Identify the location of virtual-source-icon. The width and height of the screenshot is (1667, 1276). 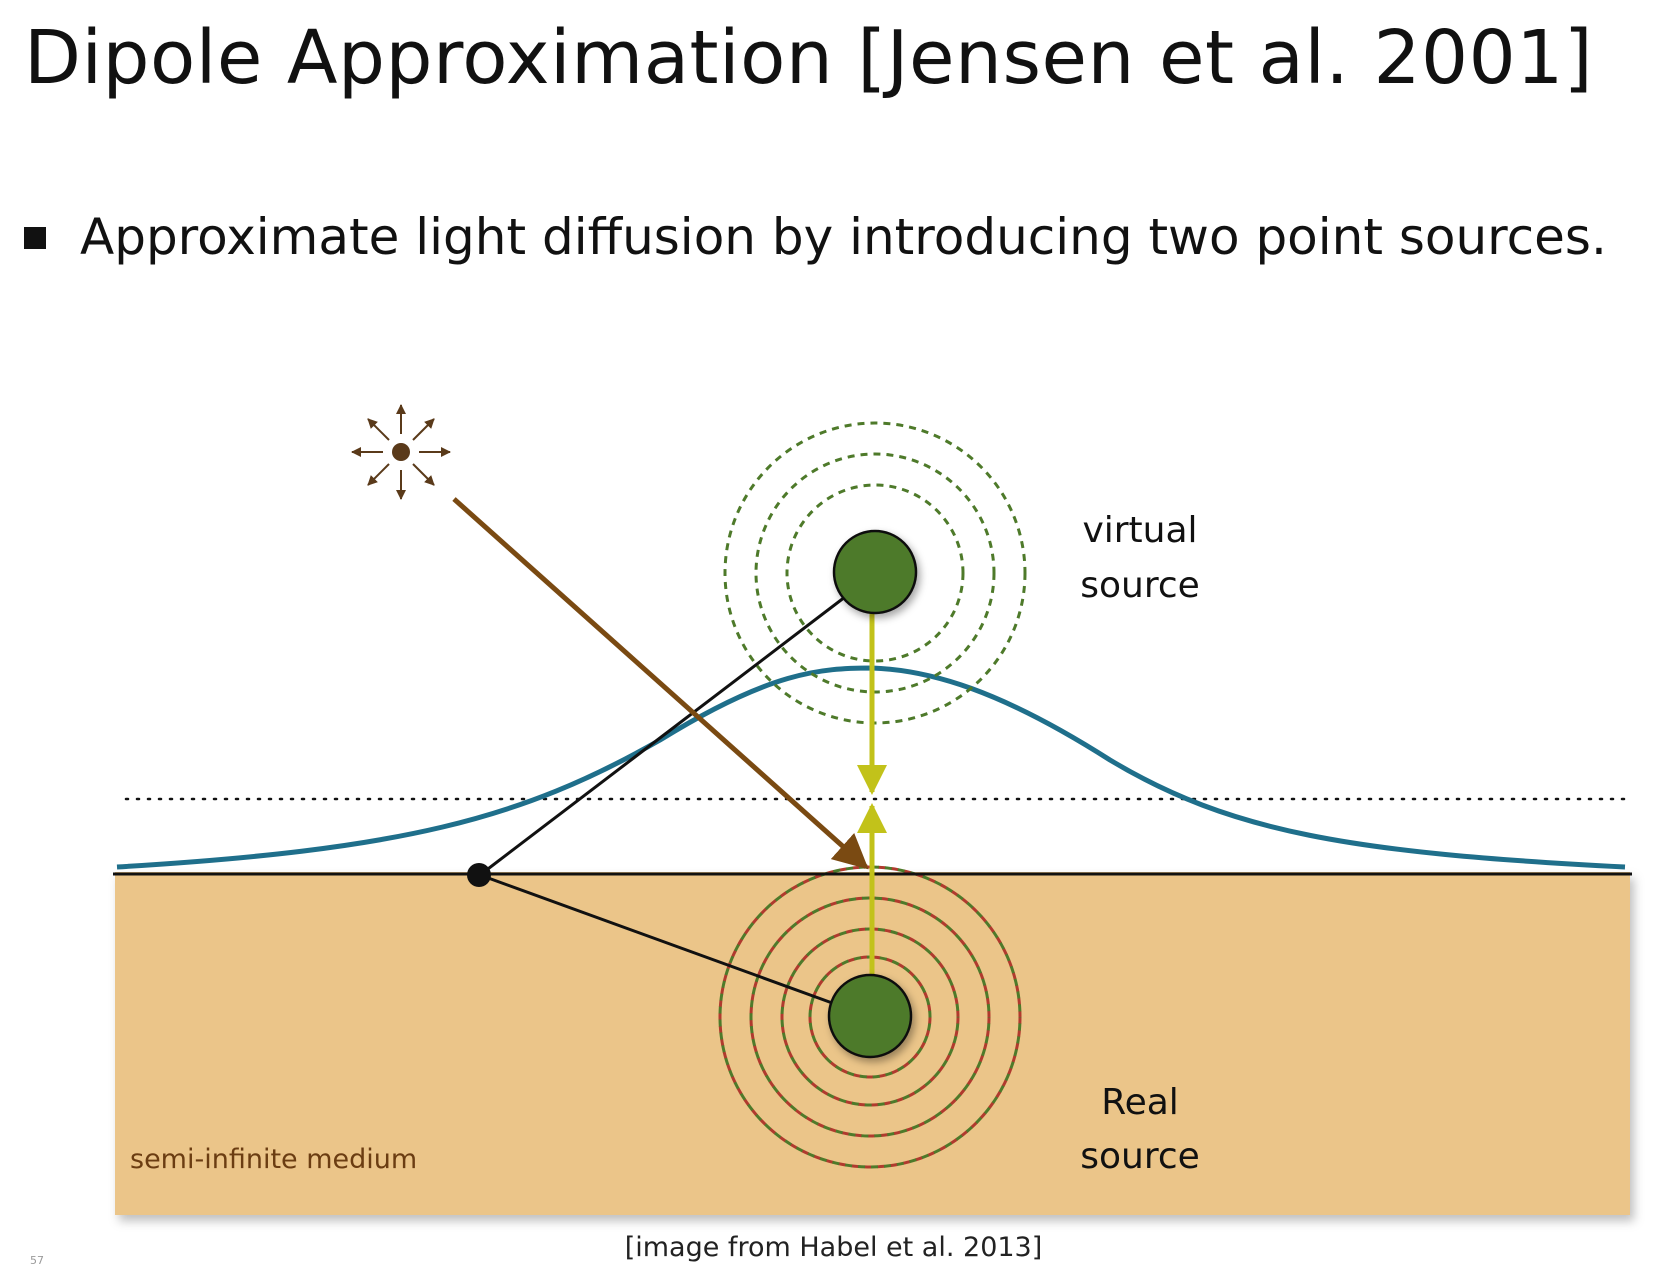
(875, 572).